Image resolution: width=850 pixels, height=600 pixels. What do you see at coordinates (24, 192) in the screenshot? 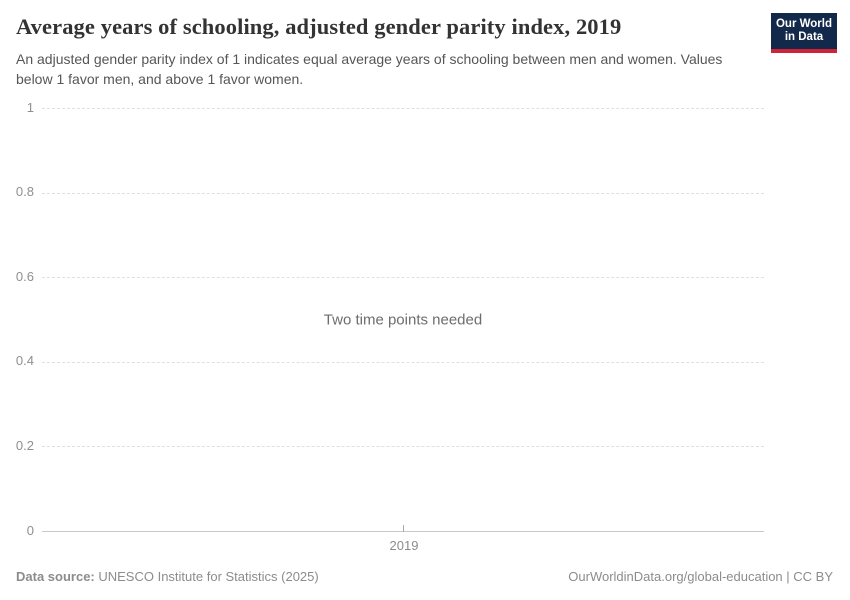
I see `y-axis-tick-label: 0.8` at bounding box center [24, 192].